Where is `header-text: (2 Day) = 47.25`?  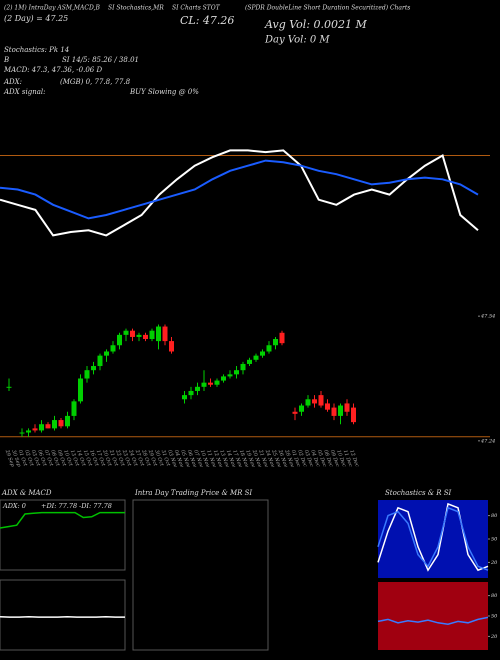
header-text: (2 Day) = 47.25 is located at coordinates (36, 18).